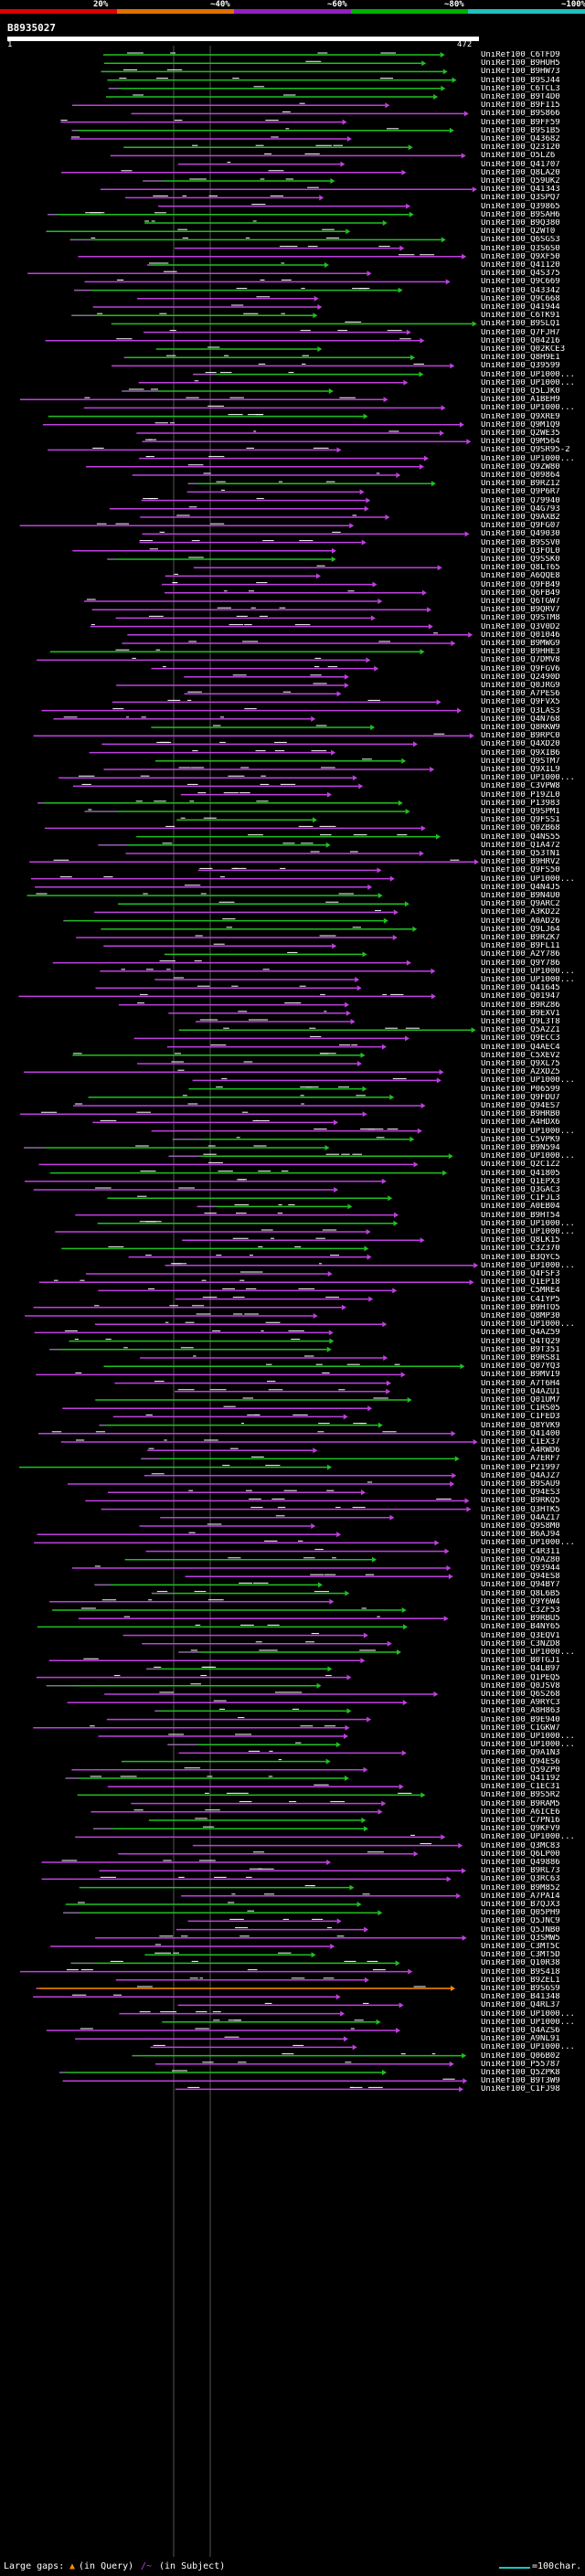 Image resolution: width=585 pixels, height=2576 pixels. Describe the element at coordinates (520, 728) in the screenshot. I see `hit-label: UniRef100_Q8RKW9` at that location.